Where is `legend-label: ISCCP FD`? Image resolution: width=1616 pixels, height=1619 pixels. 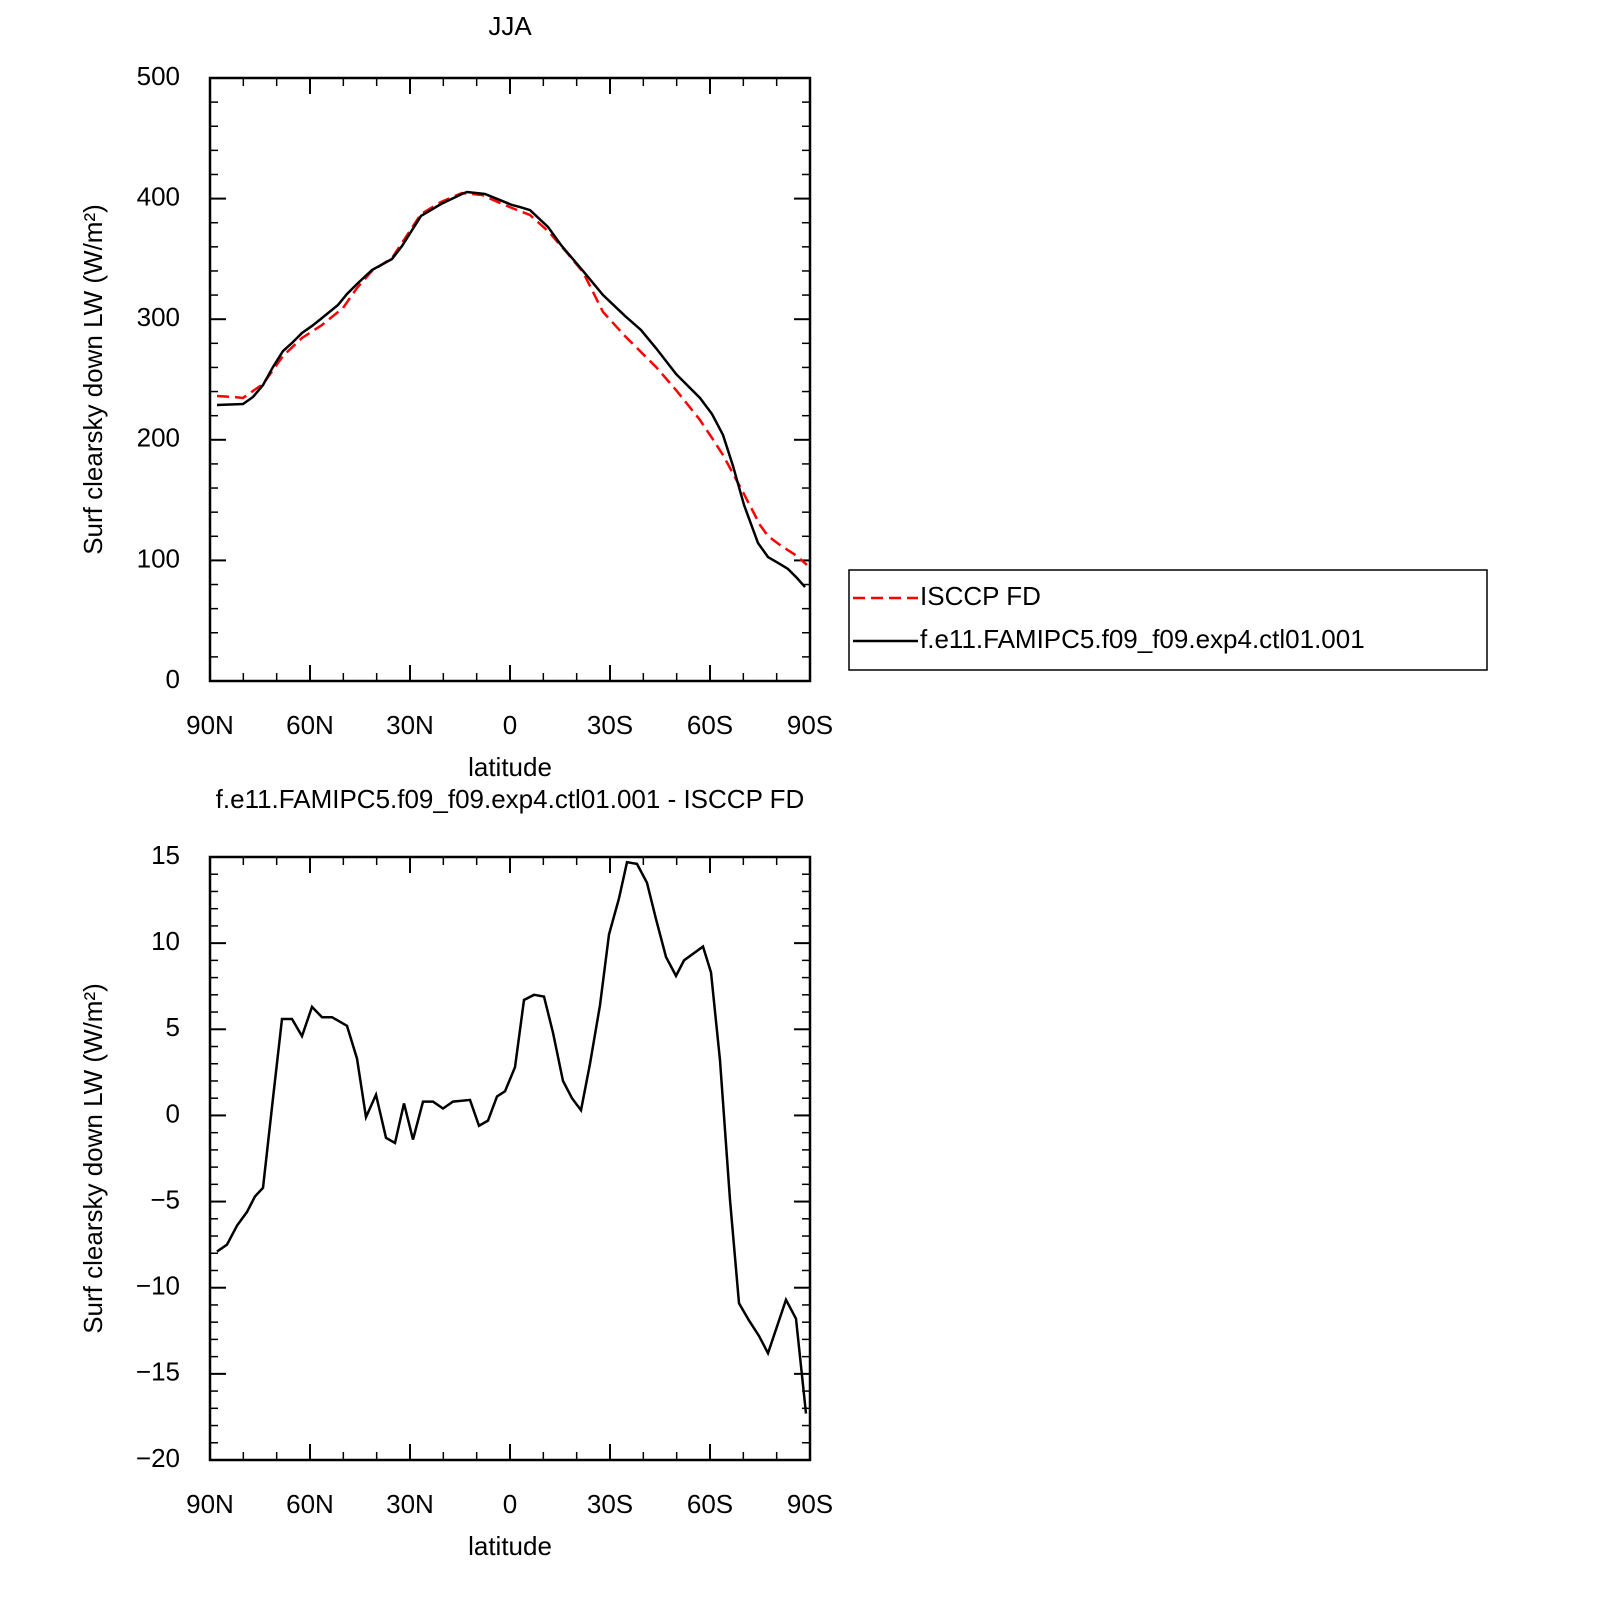
legend-label: ISCCP FD is located at coordinates (980, 596).